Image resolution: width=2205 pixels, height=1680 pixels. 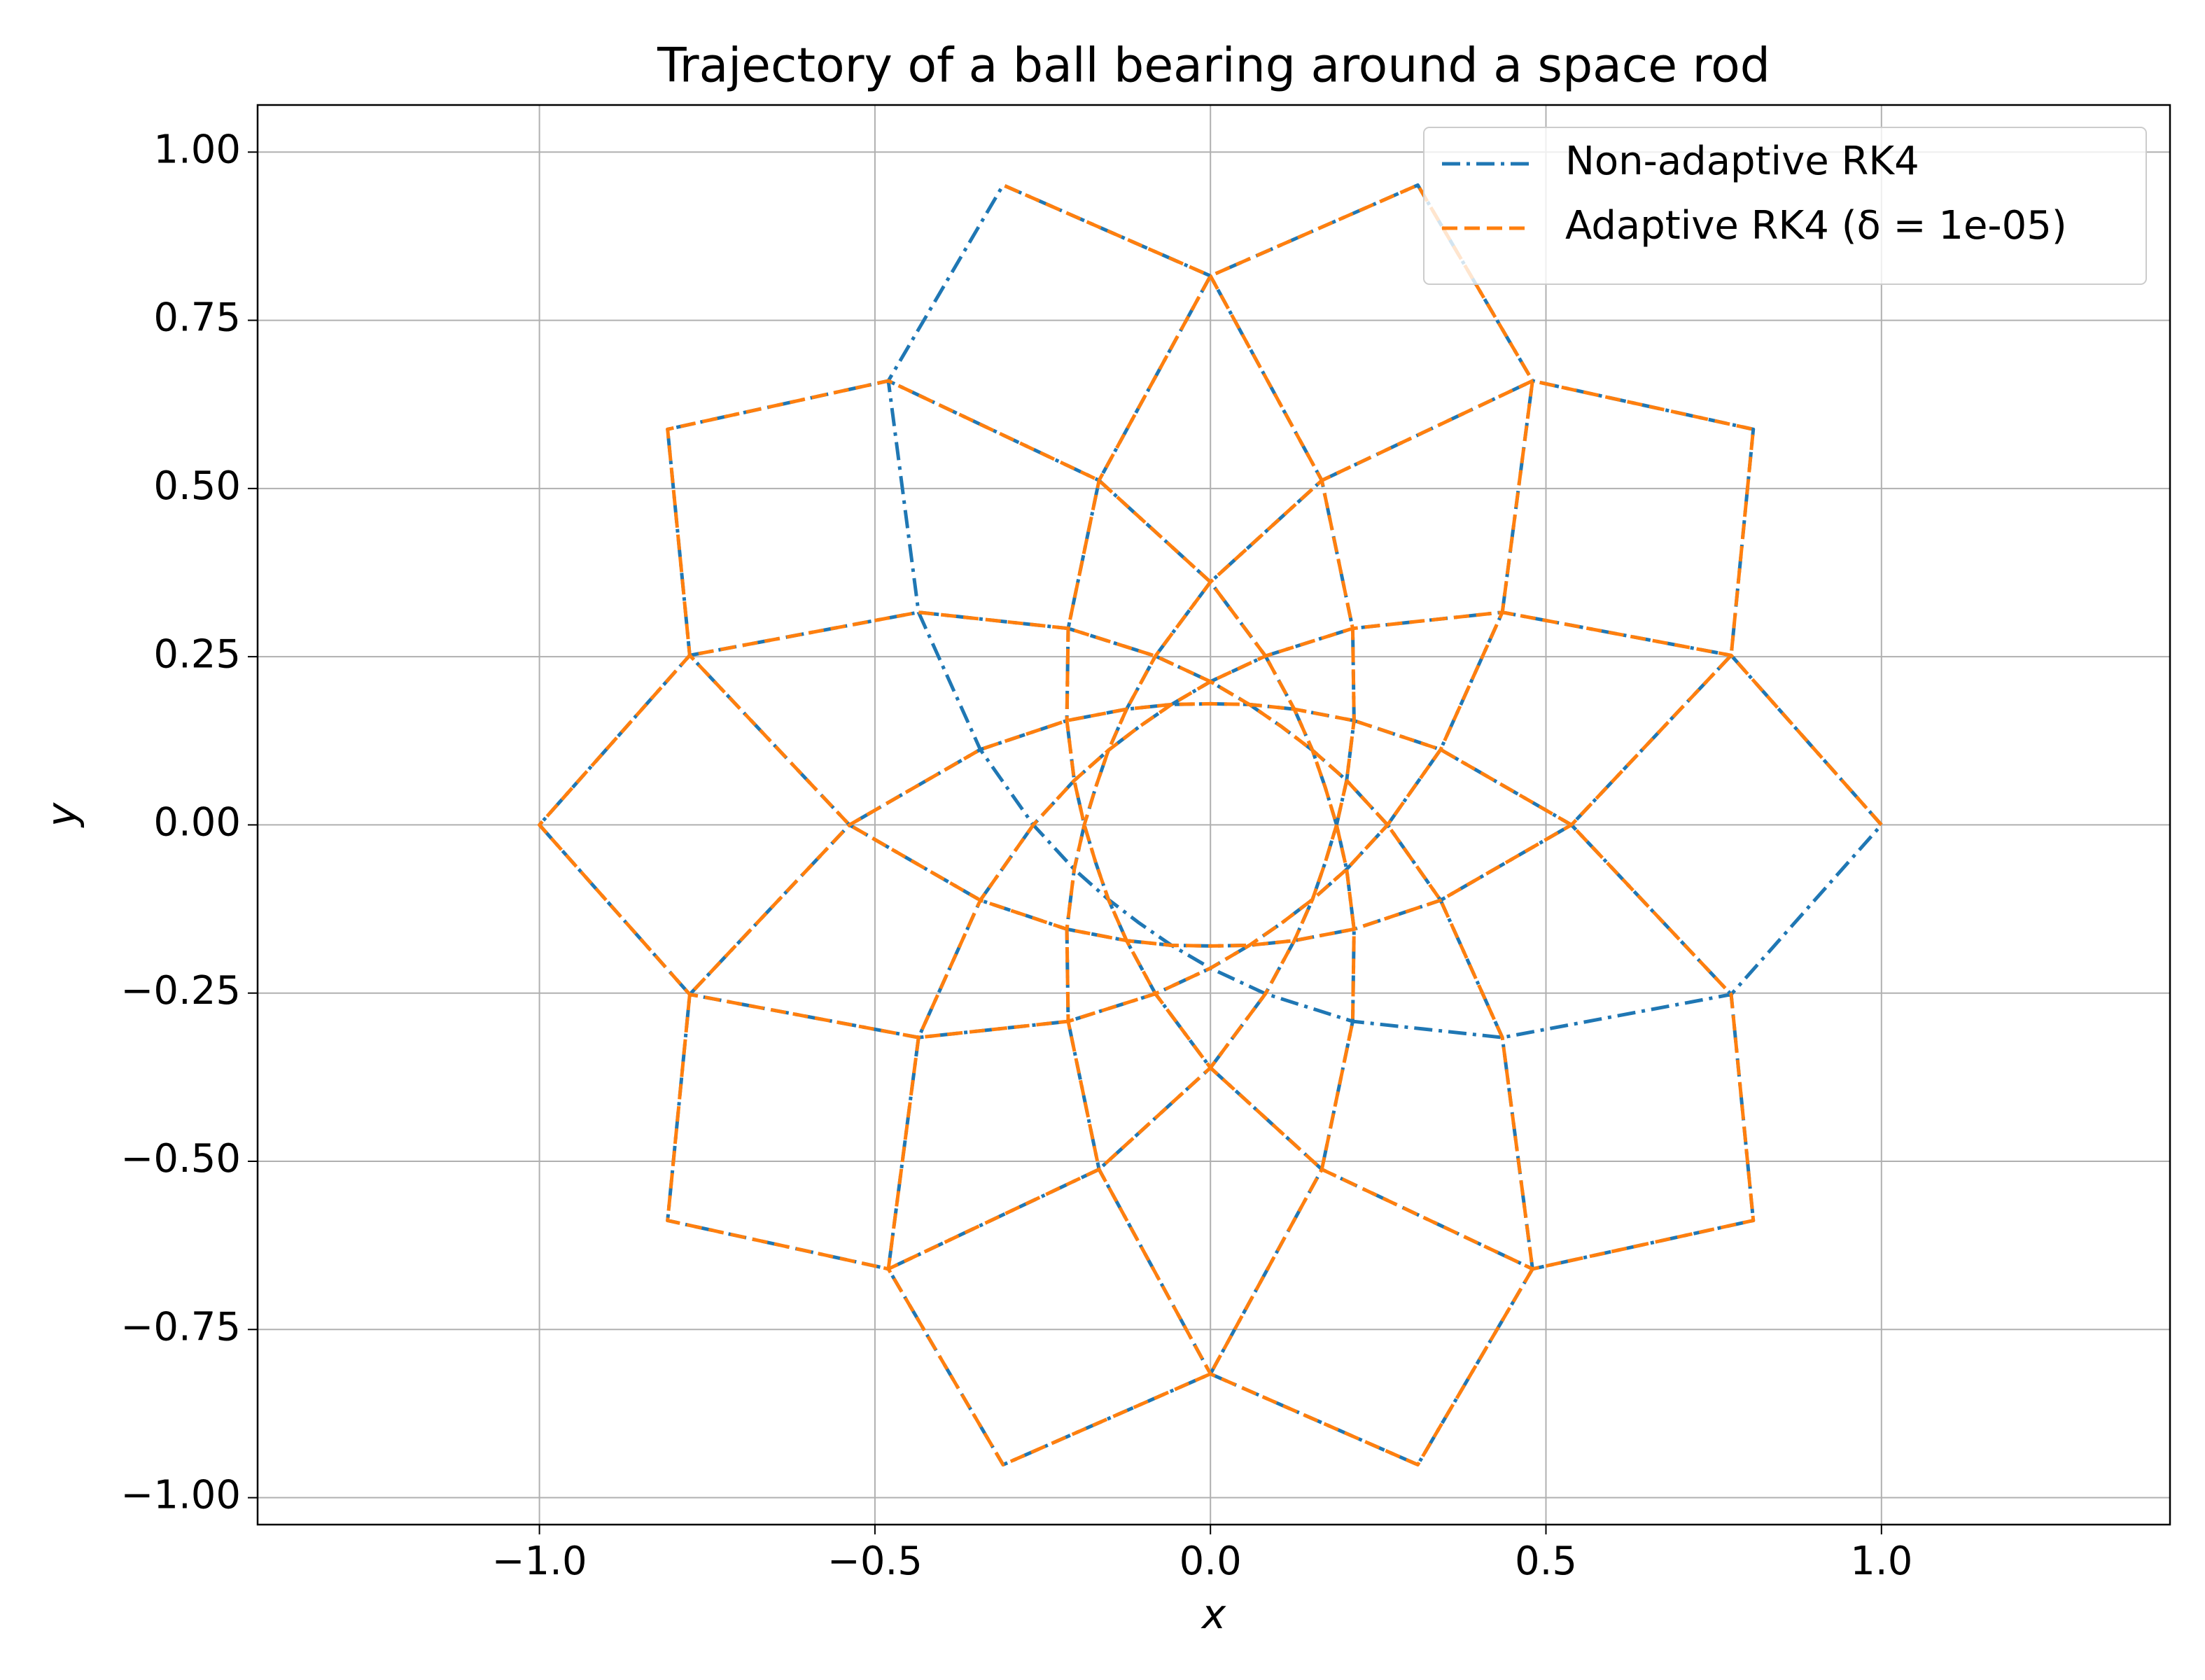 What do you see at coordinates (1211, 1561) in the screenshot?
I see `x-tick-label: 0.0` at bounding box center [1211, 1561].